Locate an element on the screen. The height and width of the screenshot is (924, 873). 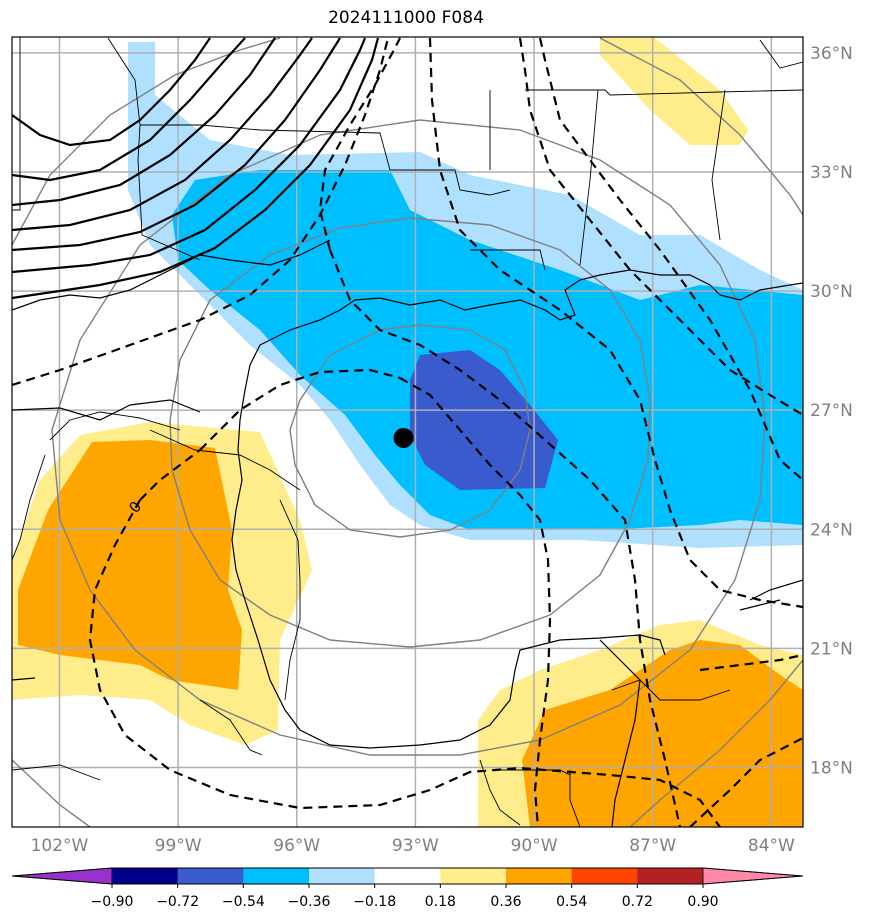
latitude-labels: 36°N 33°N 30°N 27°N 24°N 21°N 18°N is located at coordinates (831, 411).